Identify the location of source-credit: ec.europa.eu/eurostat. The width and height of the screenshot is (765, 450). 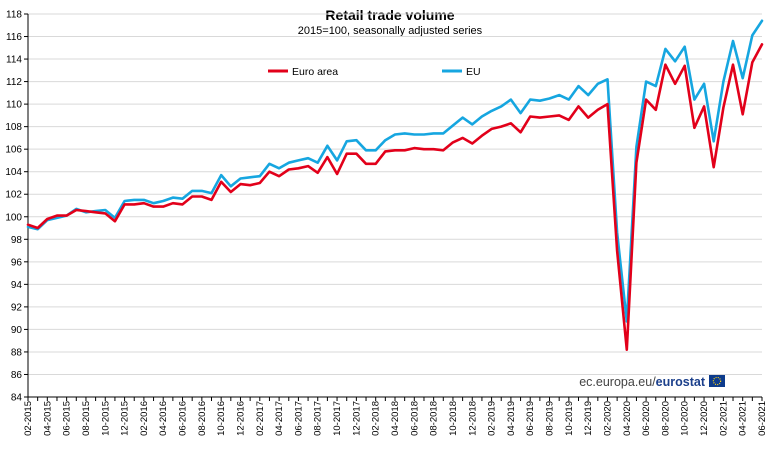
(652, 382).